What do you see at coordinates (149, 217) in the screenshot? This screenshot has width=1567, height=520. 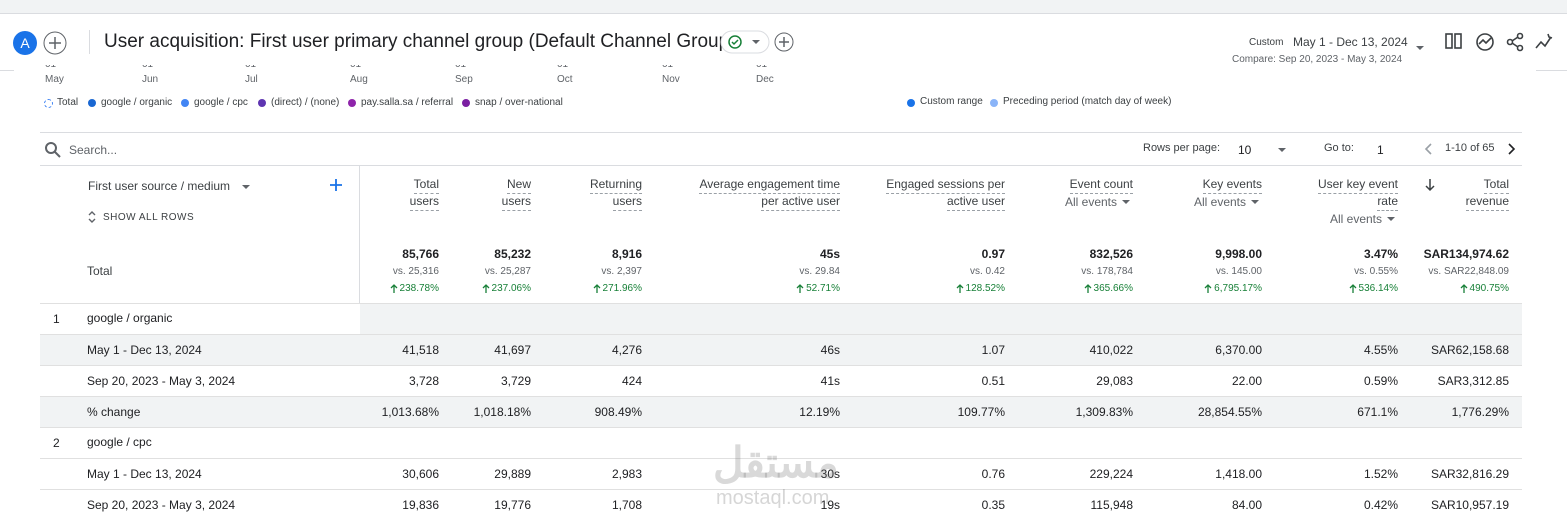 I see `show-all-rows: SHOW ALL ROWS` at bounding box center [149, 217].